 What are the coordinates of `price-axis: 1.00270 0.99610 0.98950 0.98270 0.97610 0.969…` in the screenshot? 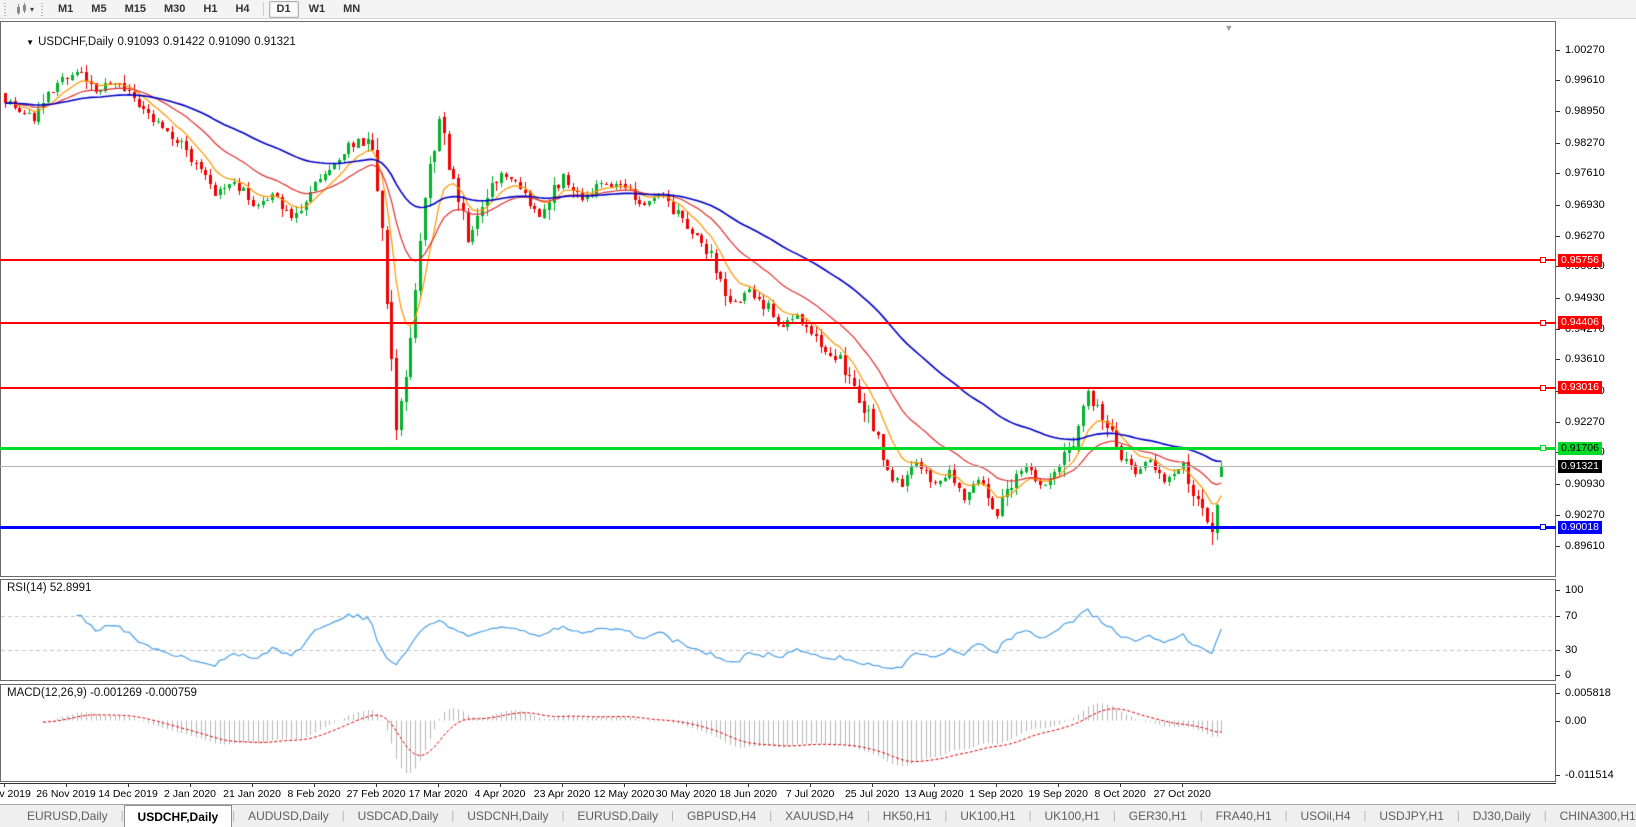 It's located at (1596, 402).